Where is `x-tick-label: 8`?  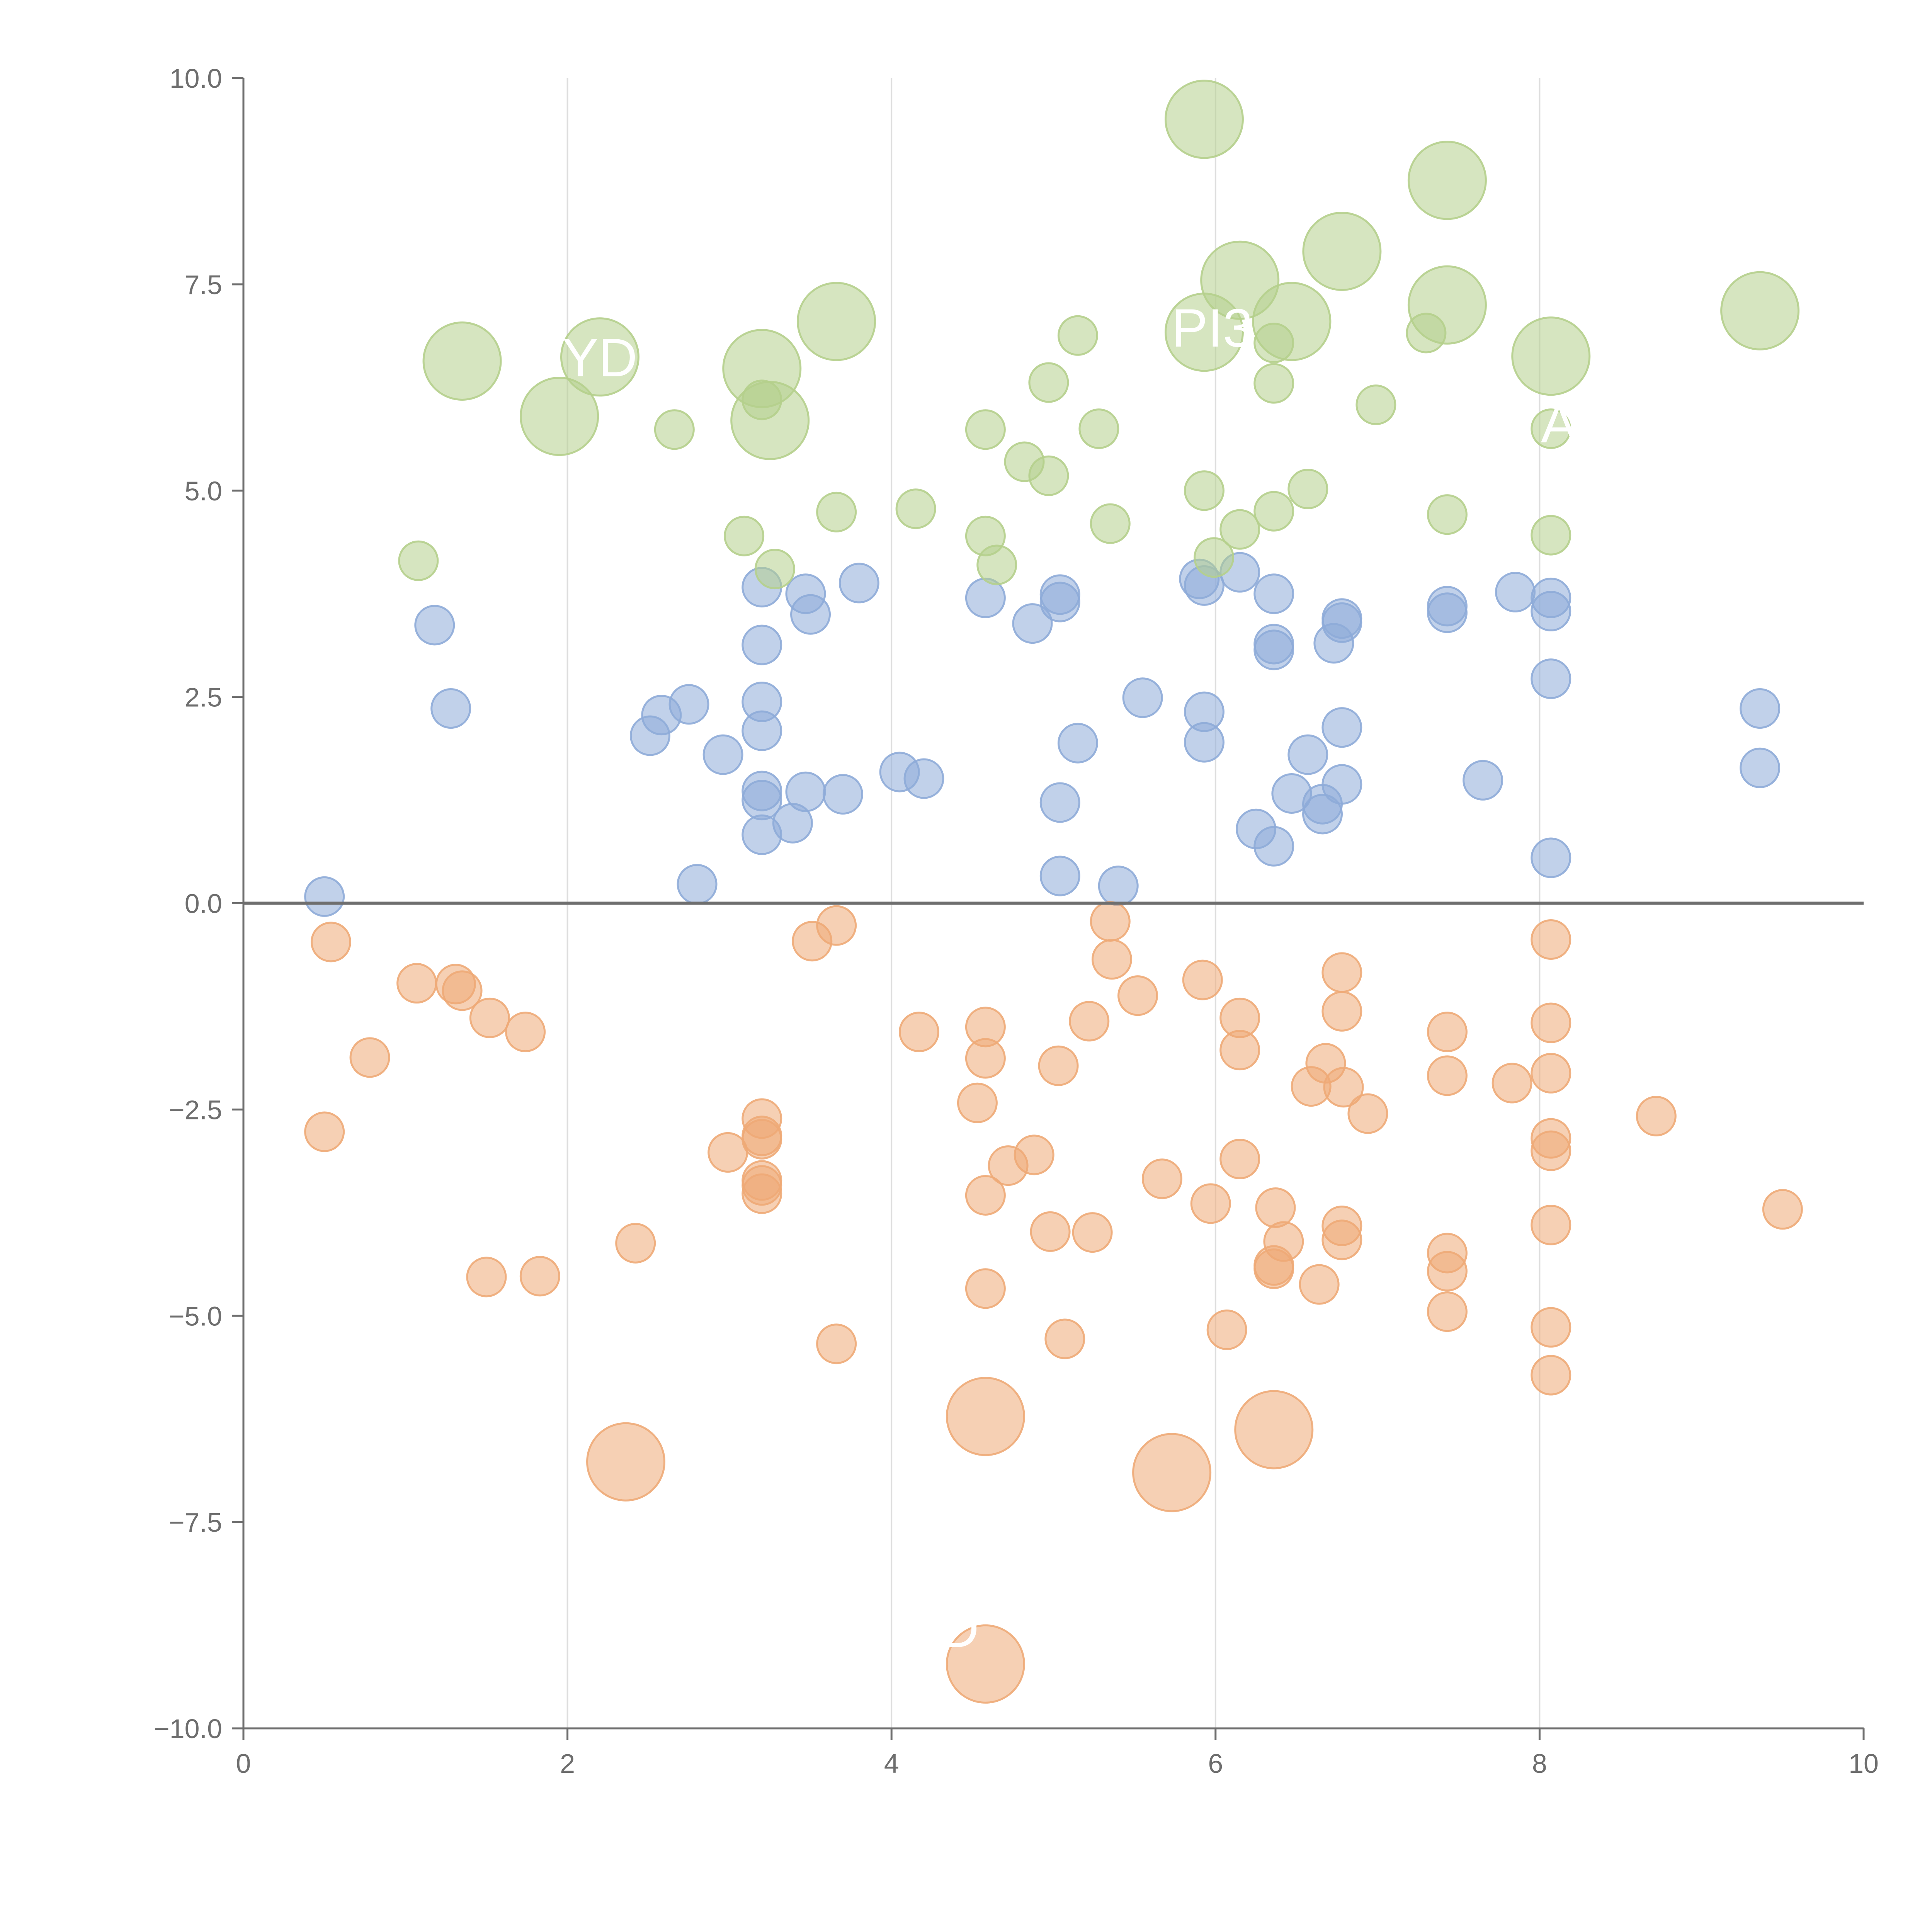 x-tick-label: 8 is located at coordinates (1540, 1764).